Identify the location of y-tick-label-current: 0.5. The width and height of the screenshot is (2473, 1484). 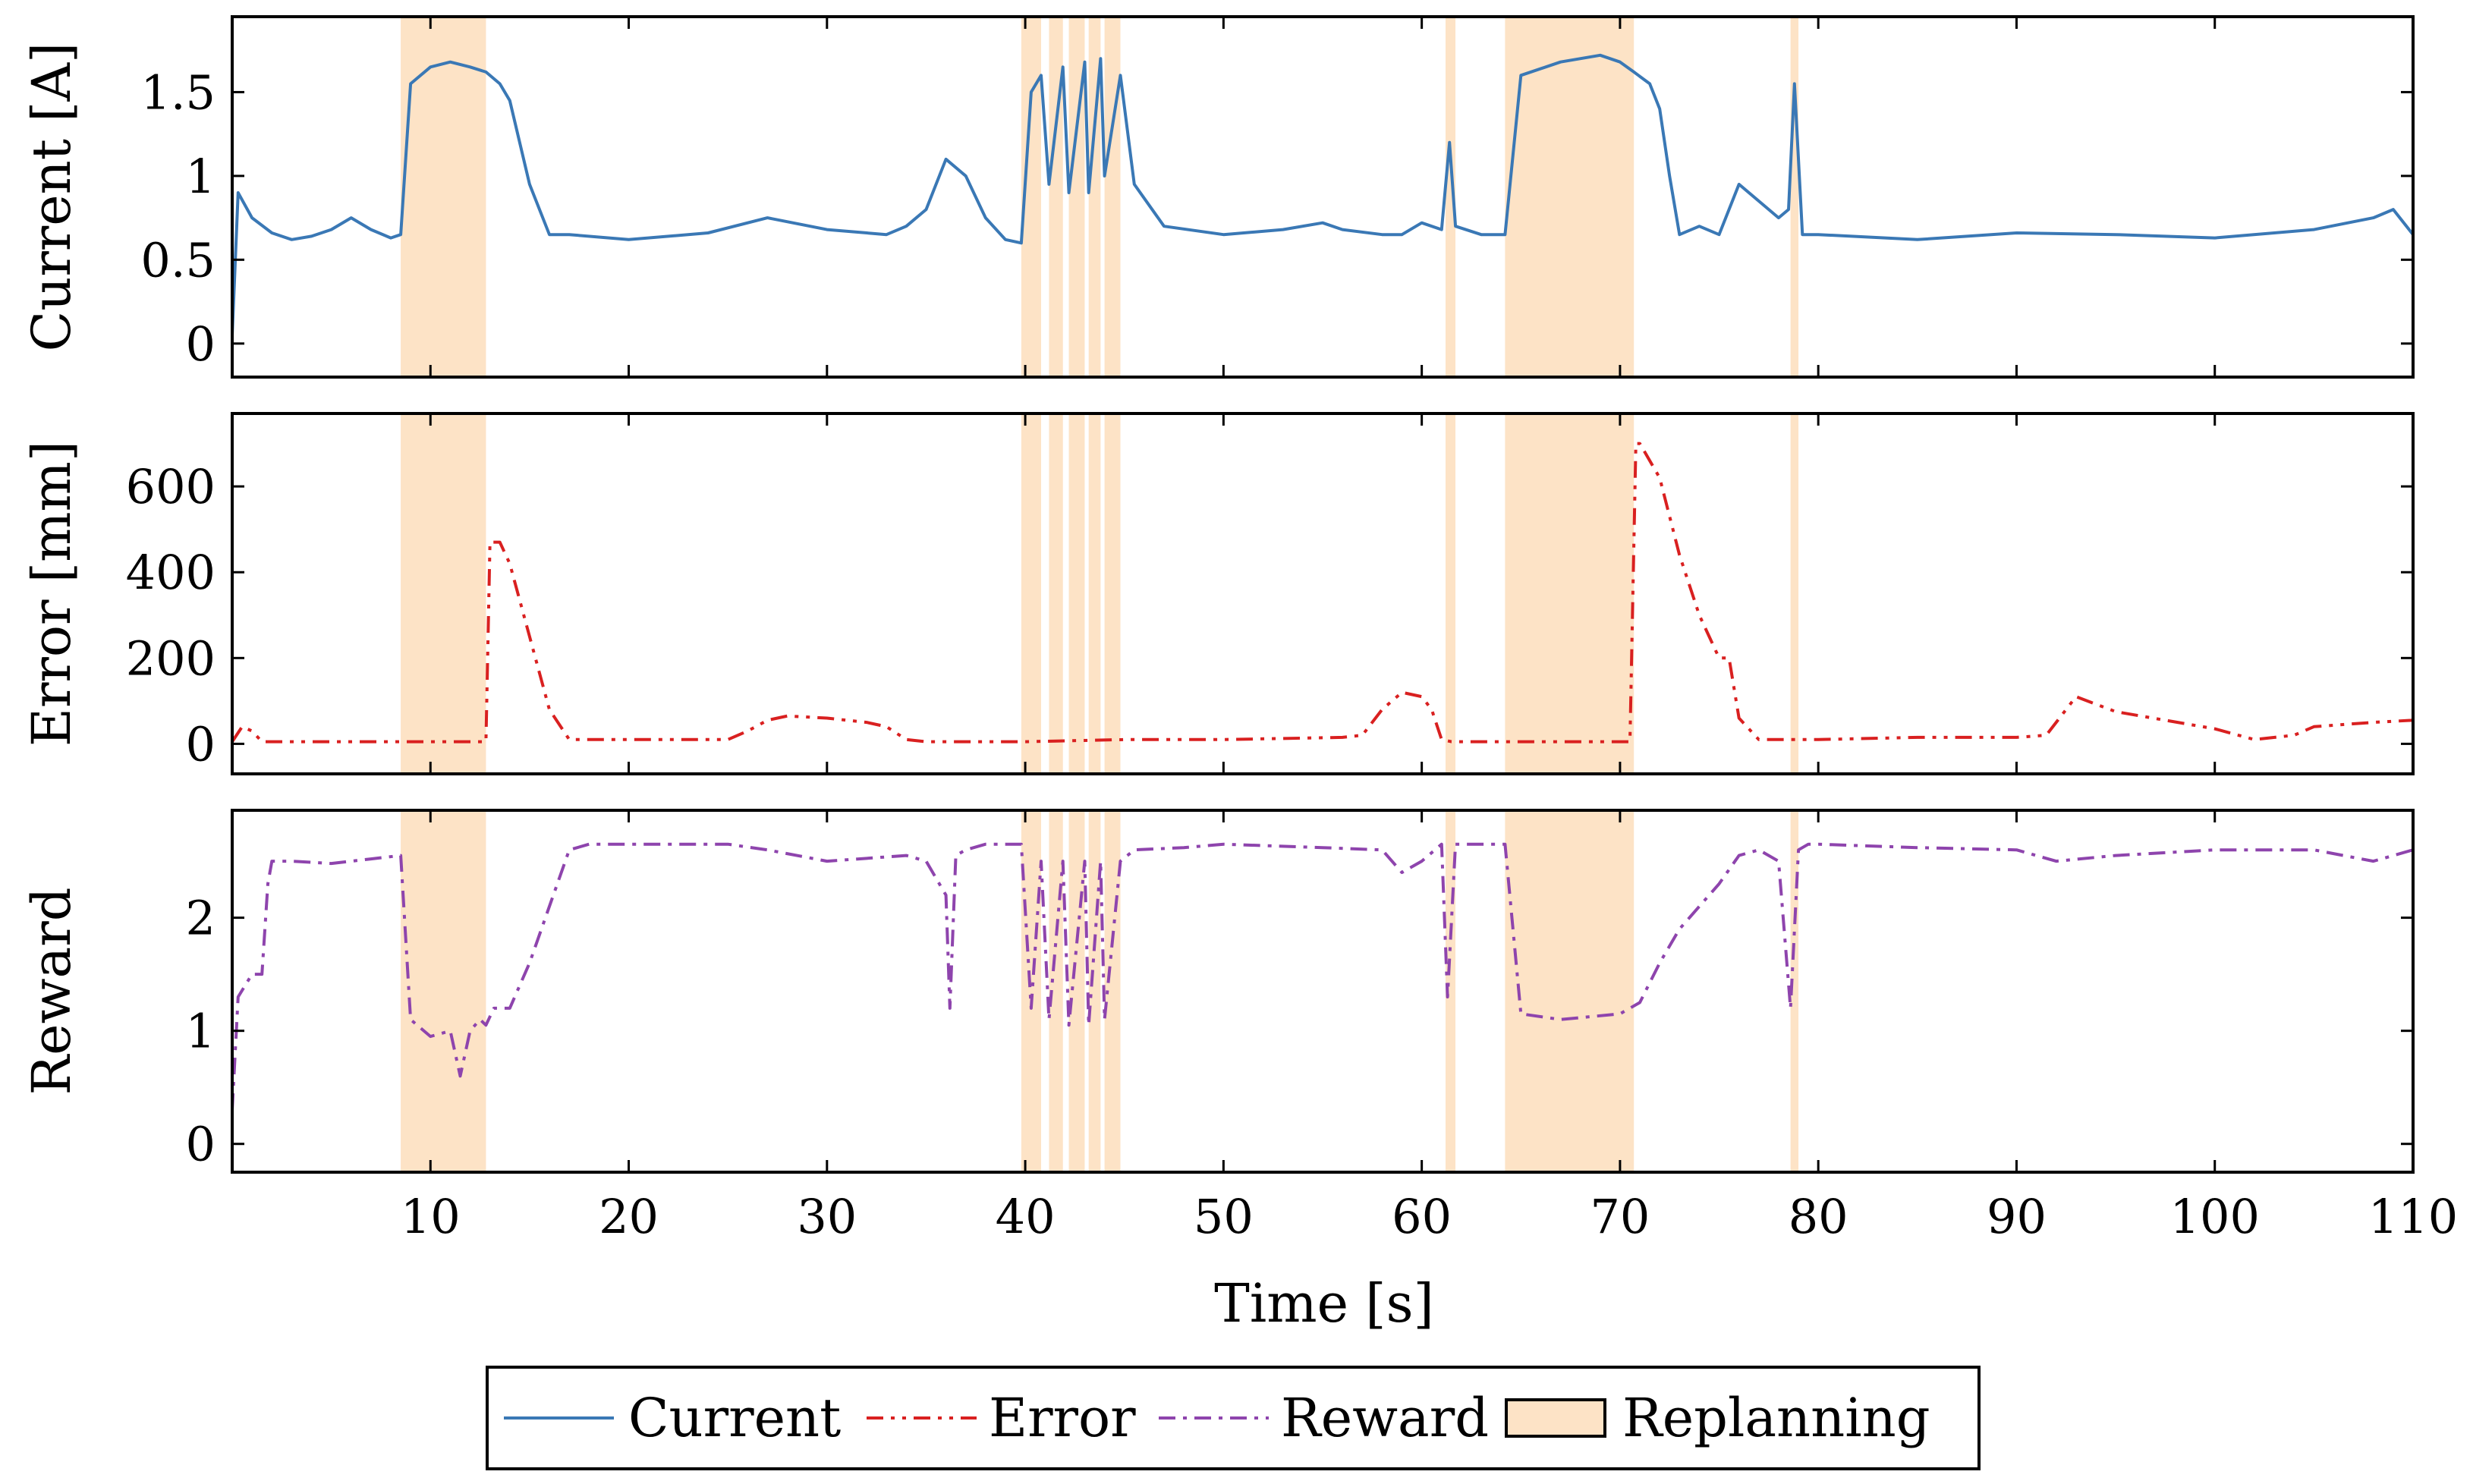
(178, 260).